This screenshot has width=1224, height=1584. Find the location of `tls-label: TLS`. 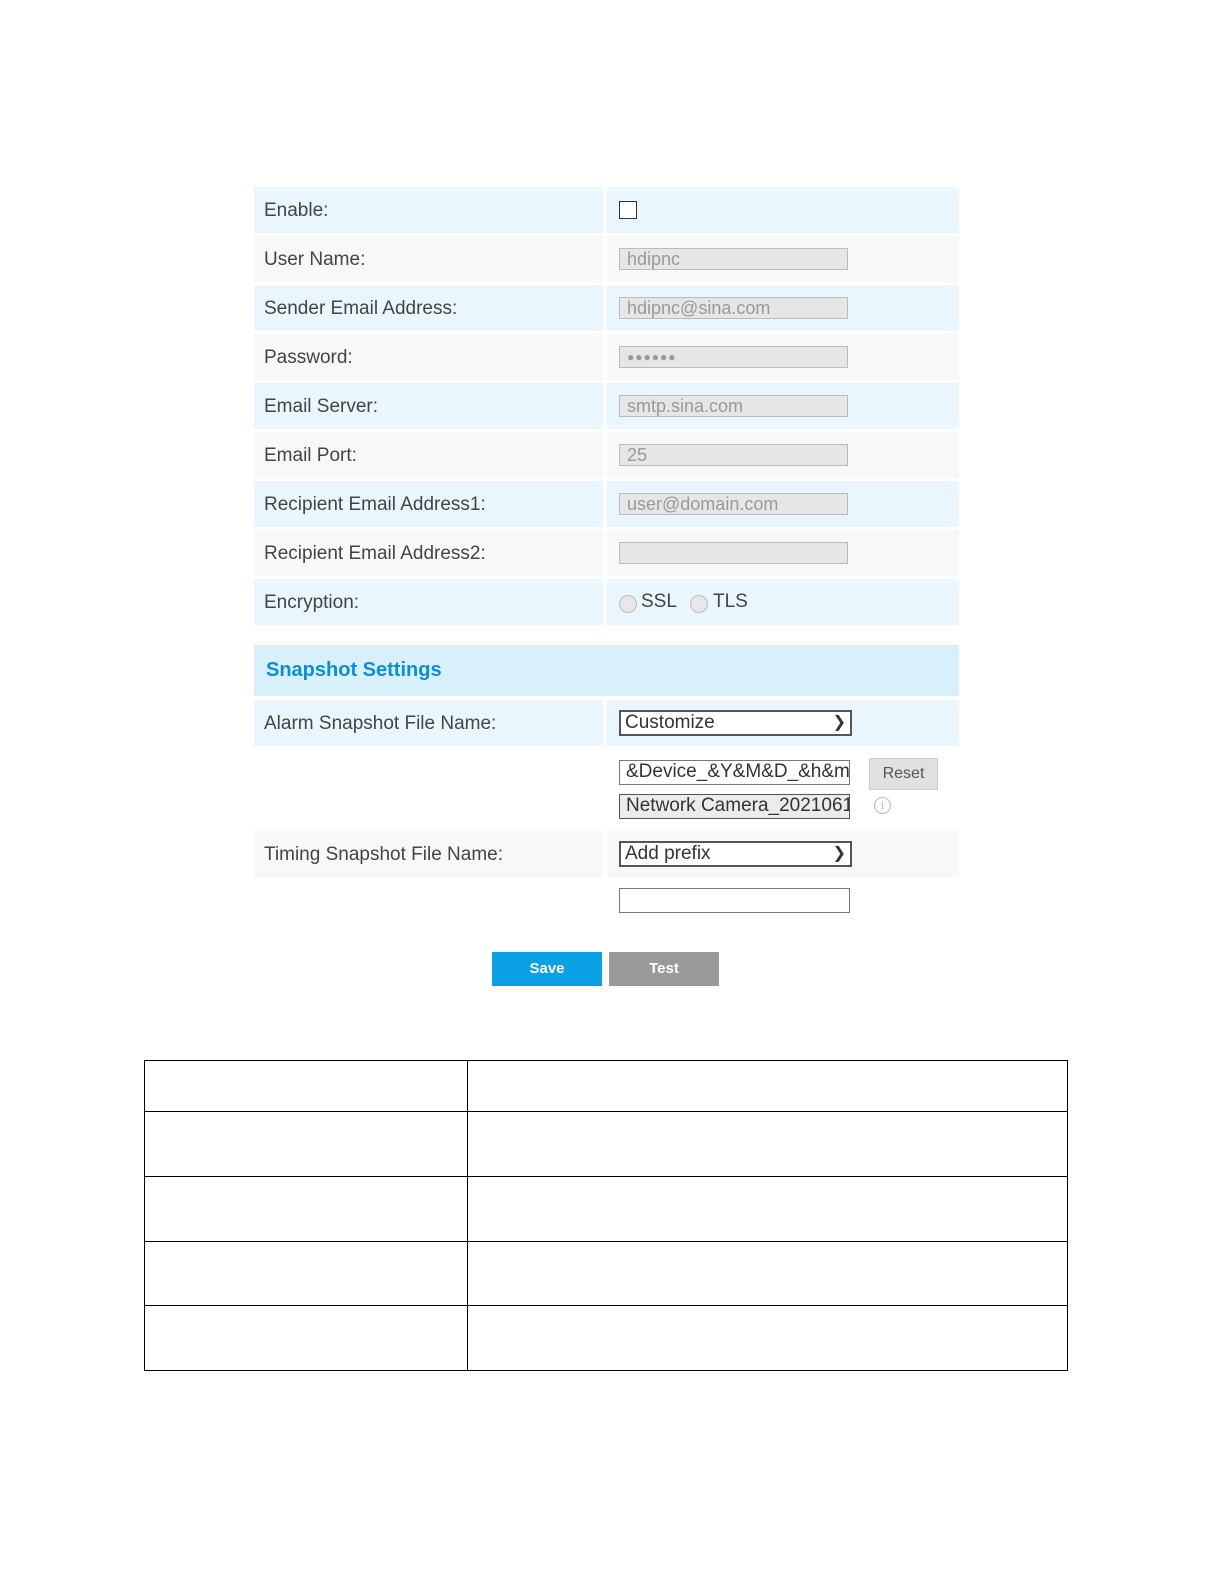

tls-label: TLS is located at coordinates (730, 601).